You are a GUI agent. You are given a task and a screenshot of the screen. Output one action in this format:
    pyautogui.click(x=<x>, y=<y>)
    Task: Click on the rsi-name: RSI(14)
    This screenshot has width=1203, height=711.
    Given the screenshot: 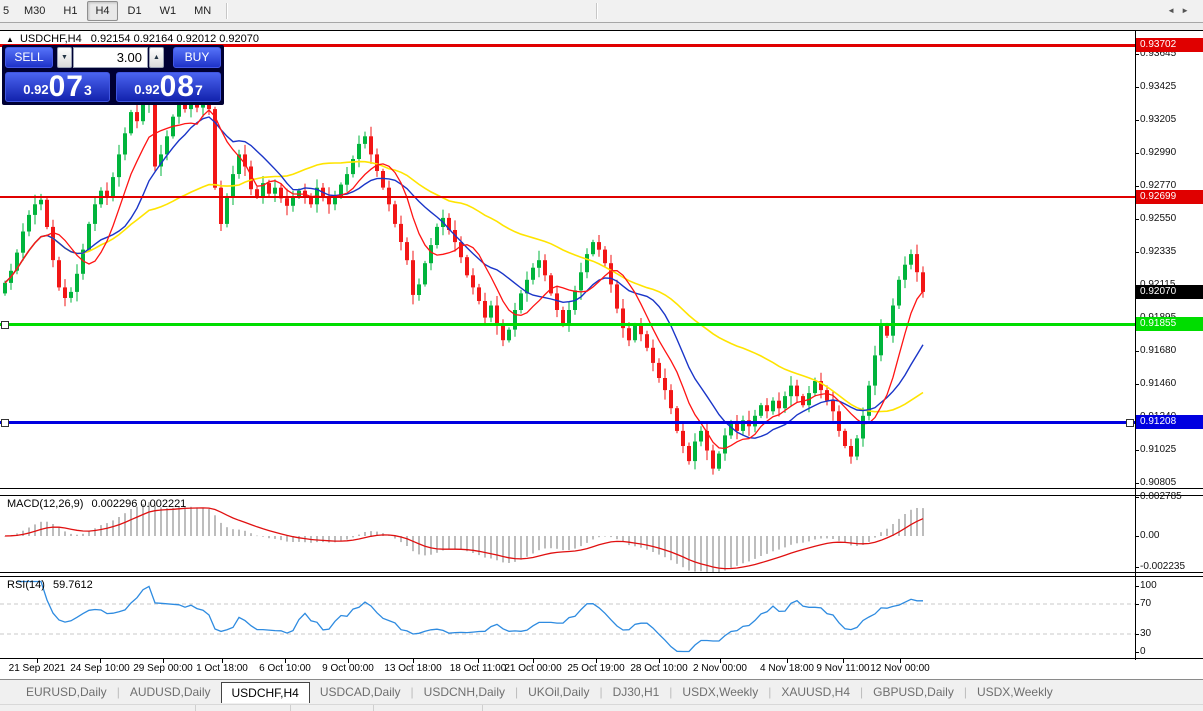 What is the action you would take?
    pyautogui.click(x=26, y=585)
    